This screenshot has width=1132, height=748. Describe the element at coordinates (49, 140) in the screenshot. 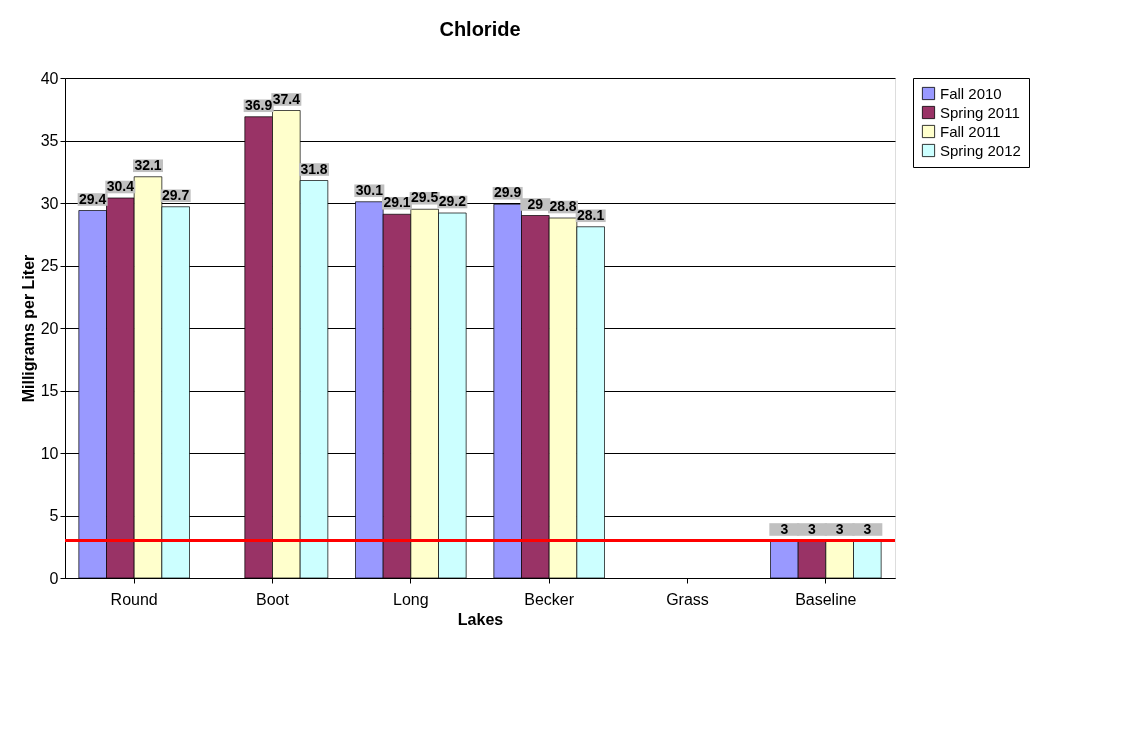

I see `y-tick-label: 35` at that location.